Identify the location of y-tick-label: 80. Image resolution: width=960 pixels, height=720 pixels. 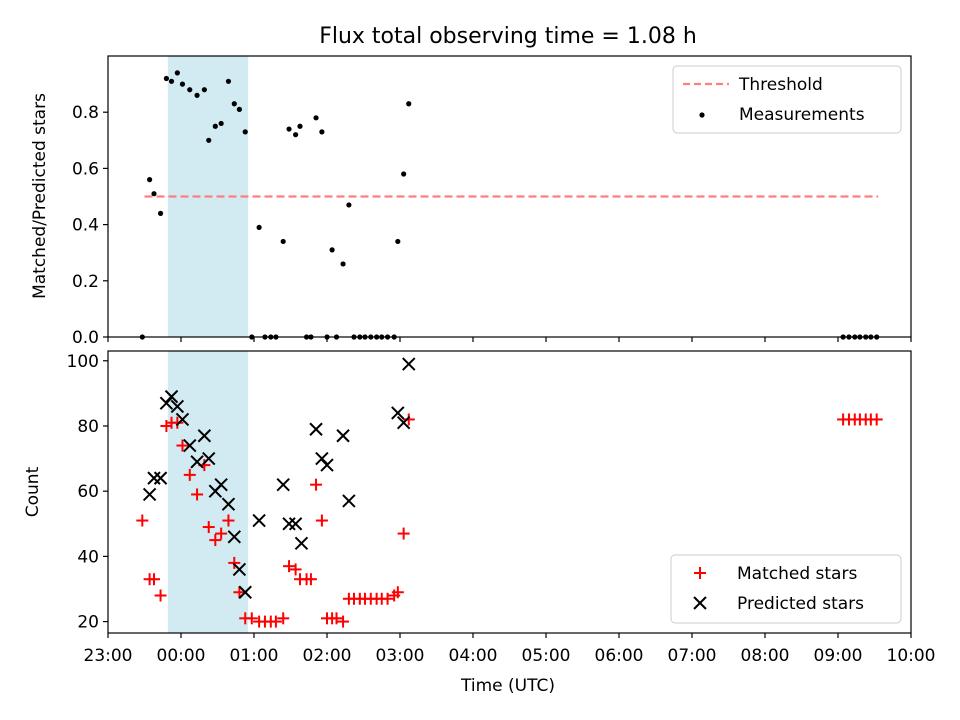
(88, 427).